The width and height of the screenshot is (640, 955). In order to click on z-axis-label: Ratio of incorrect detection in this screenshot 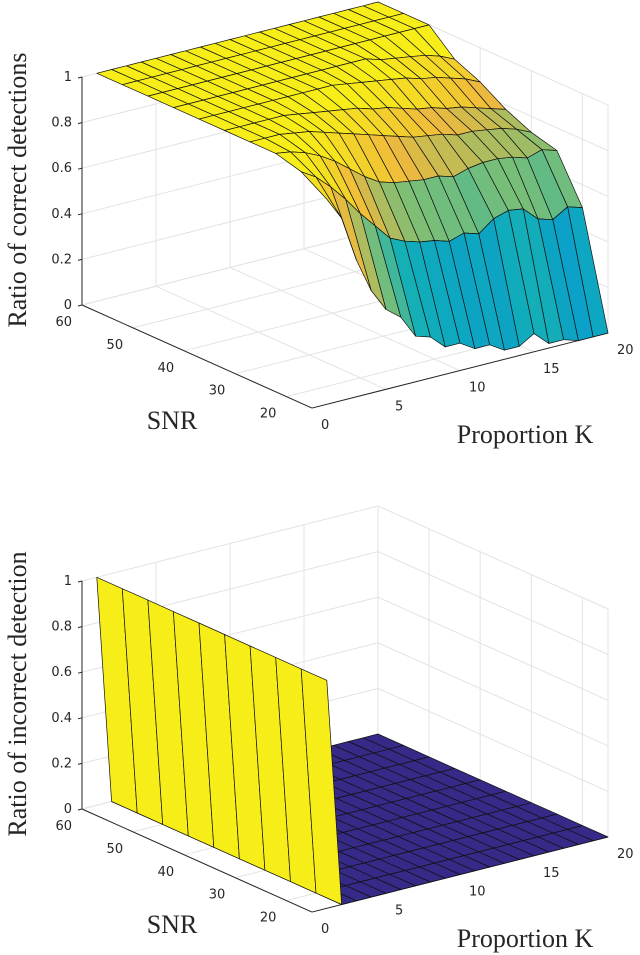, I will do `click(17, 693)`.